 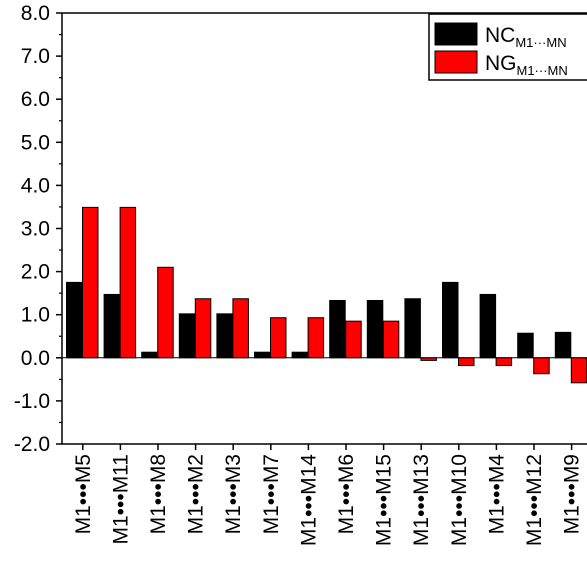 What do you see at coordinates (35, 142) in the screenshot?
I see `y-tick-label: 5.0` at bounding box center [35, 142].